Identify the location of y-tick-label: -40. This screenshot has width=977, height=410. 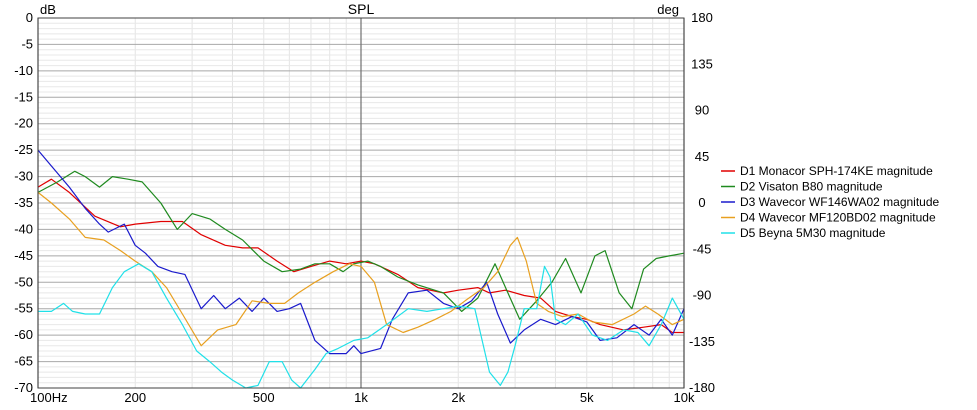
(23, 228).